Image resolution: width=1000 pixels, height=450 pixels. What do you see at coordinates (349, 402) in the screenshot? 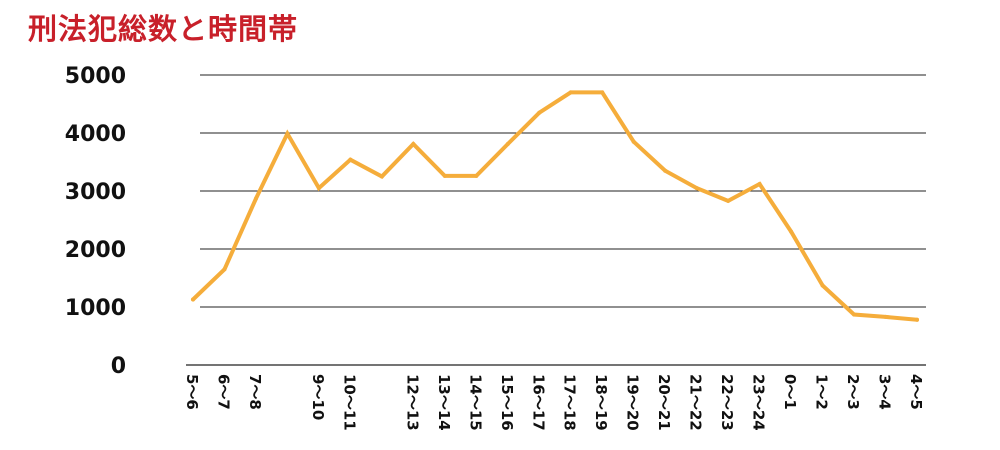
I see `x-tick-label: 10～11` at bounding box center [349, 402].